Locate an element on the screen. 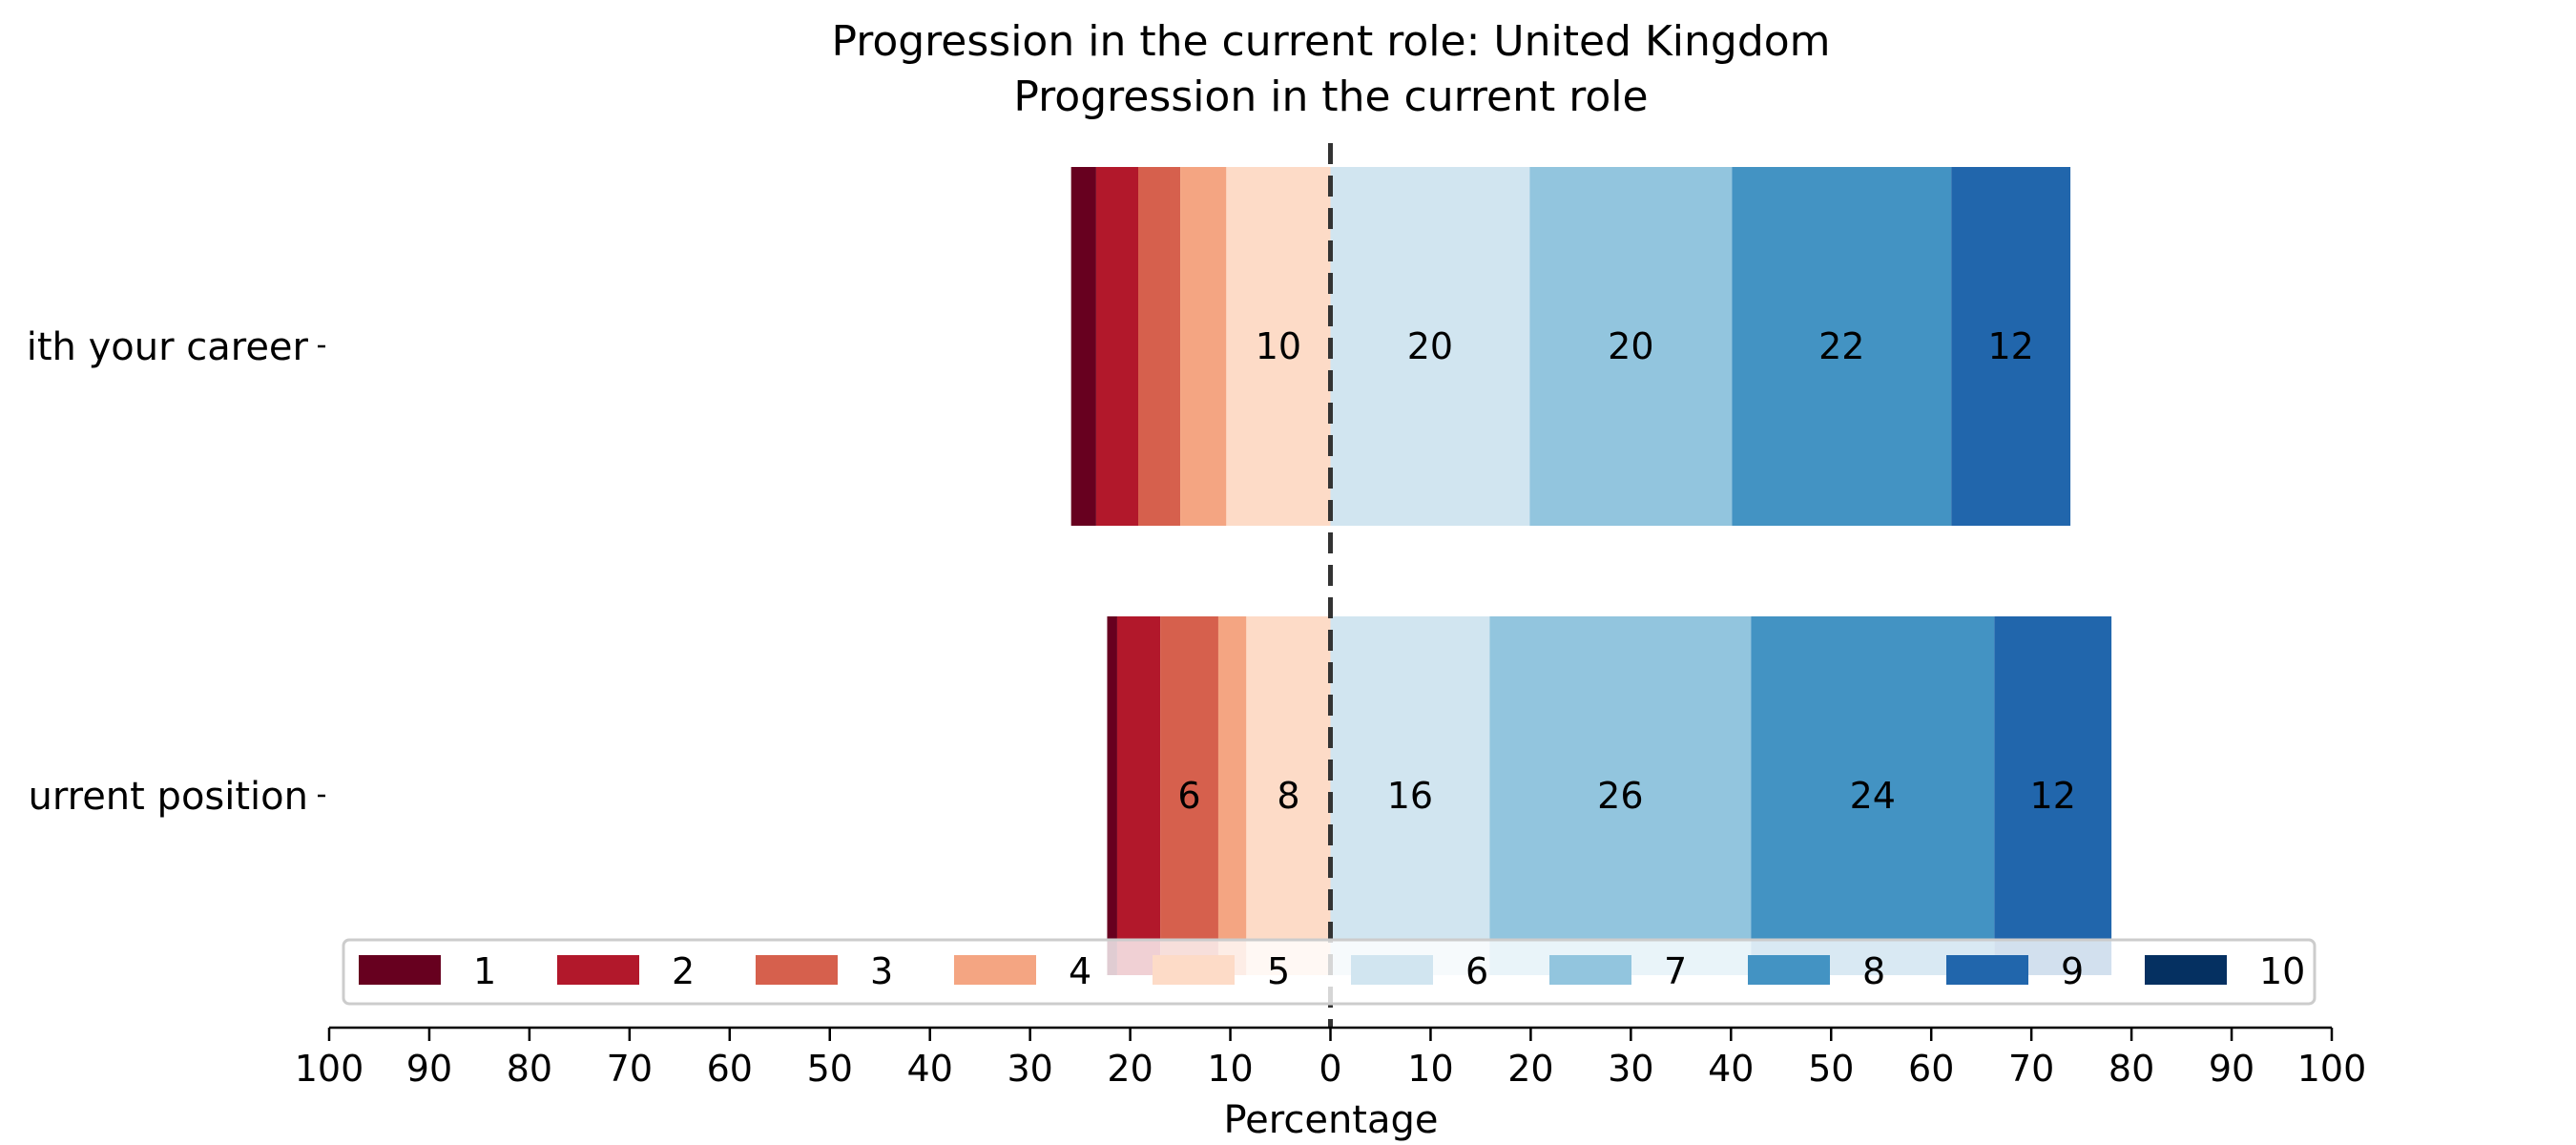  legend-items: 1 2 3 4 5 6 7 8 9 10 is located at coordinates (1332, 971).